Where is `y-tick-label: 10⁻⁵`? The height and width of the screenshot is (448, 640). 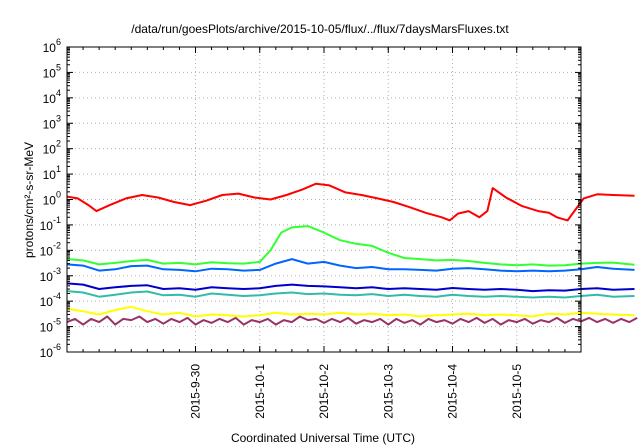
y-tick-label: 10⁻⁵ is located at coordinates (50, 326).